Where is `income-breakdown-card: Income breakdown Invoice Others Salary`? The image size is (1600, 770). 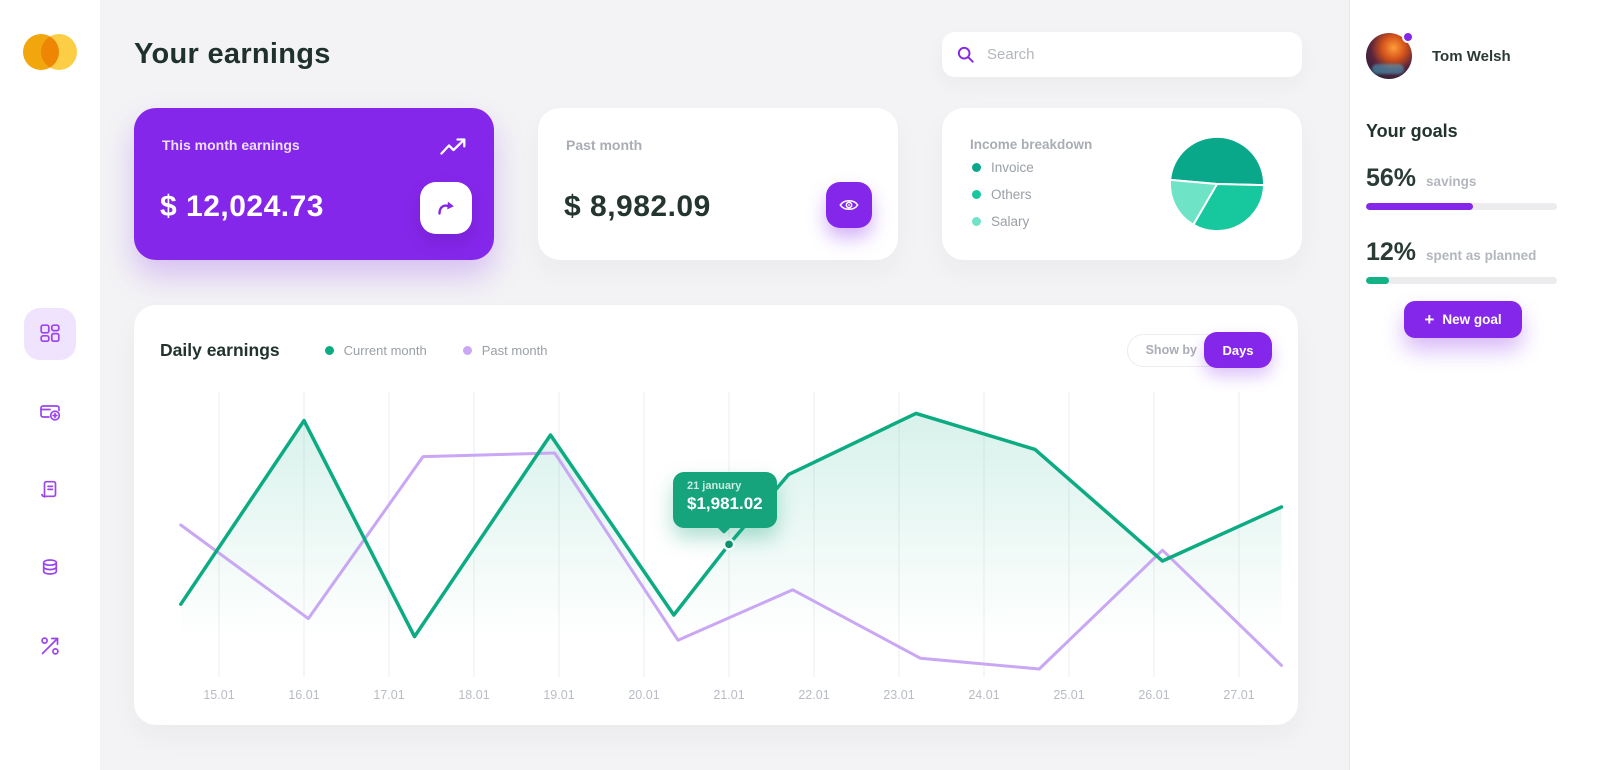
income-breakdown-card: Income breakdown Invoice Others Salary is located at coordinates (1122, 184).